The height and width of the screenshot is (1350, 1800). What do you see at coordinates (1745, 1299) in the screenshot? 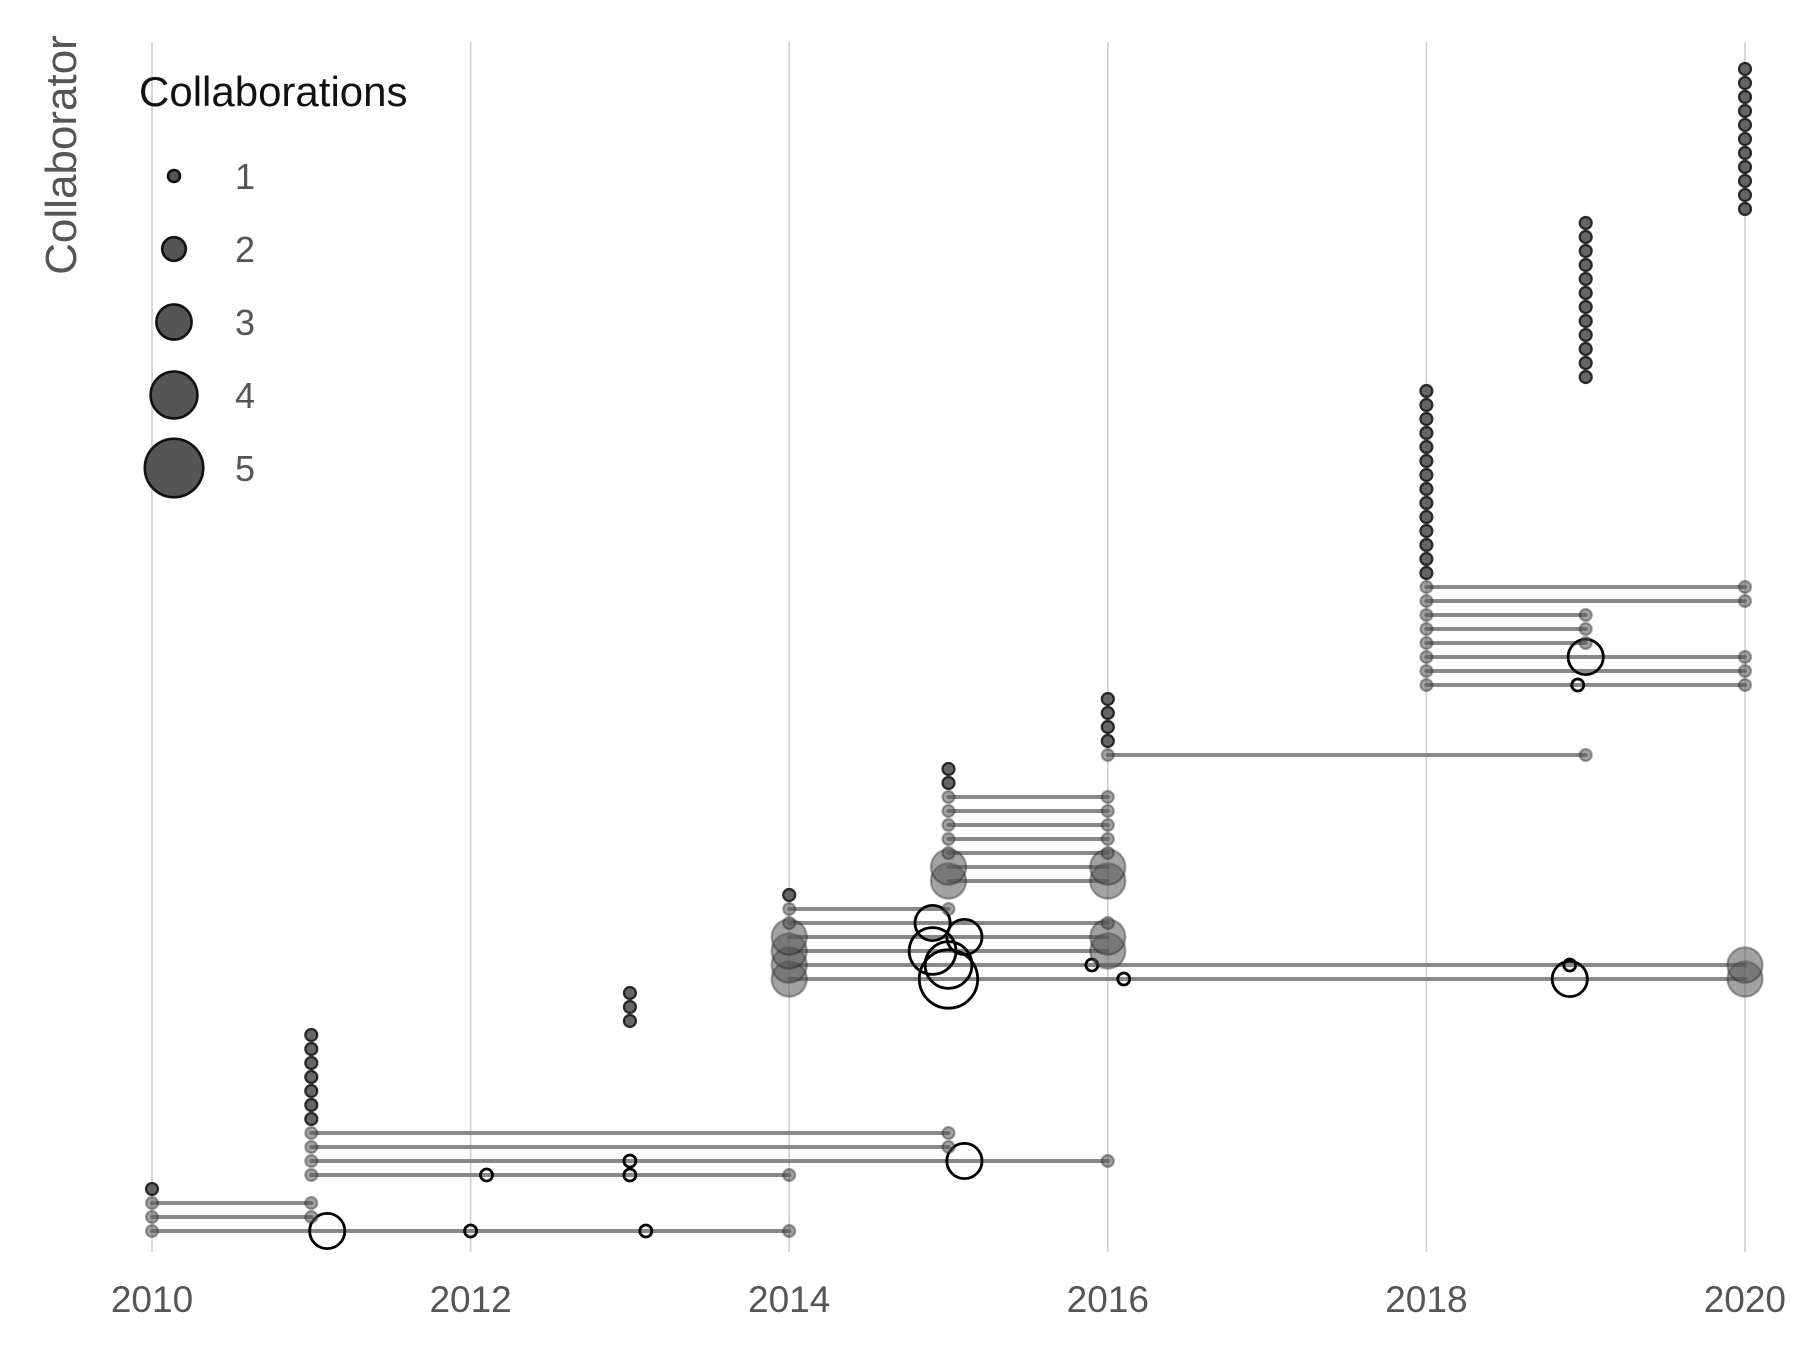
I see `x-tick-label-2020: 2020` at bounding box center [1745, 1299].